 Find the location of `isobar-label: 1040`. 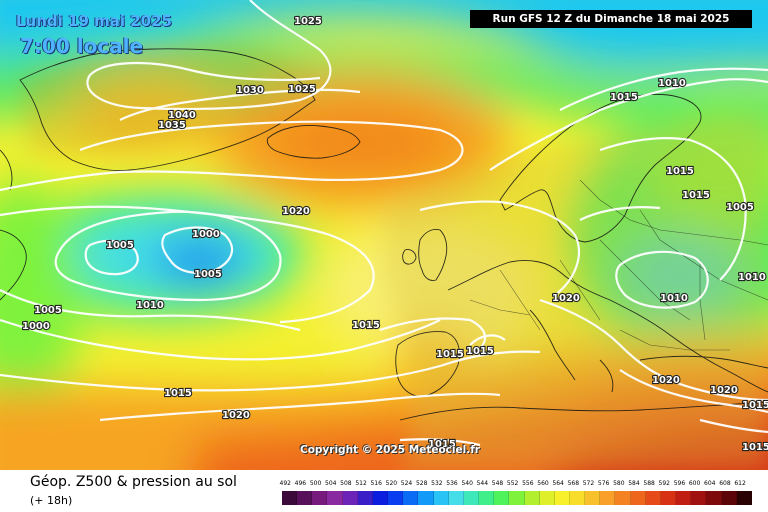

isobar-label: 1040 is located at coordinates (182, 115).